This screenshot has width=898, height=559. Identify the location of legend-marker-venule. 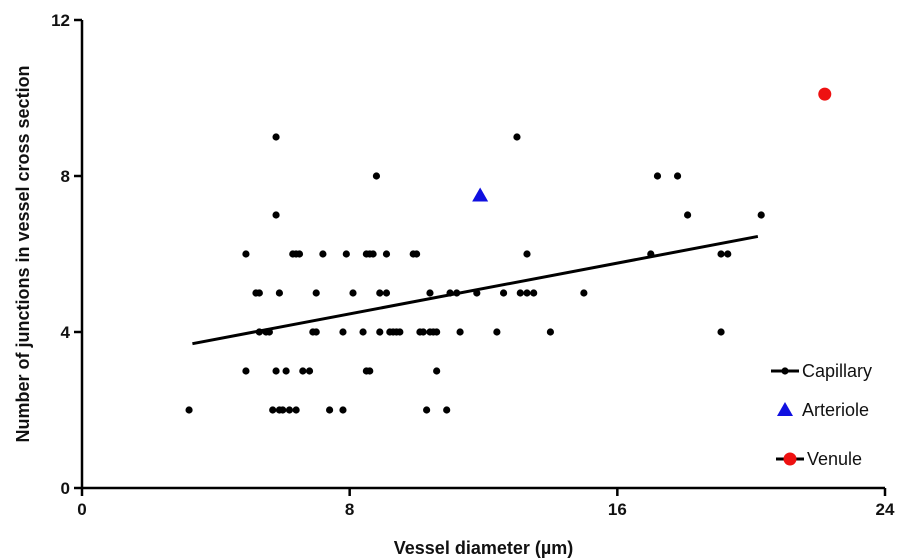
(790, 459).